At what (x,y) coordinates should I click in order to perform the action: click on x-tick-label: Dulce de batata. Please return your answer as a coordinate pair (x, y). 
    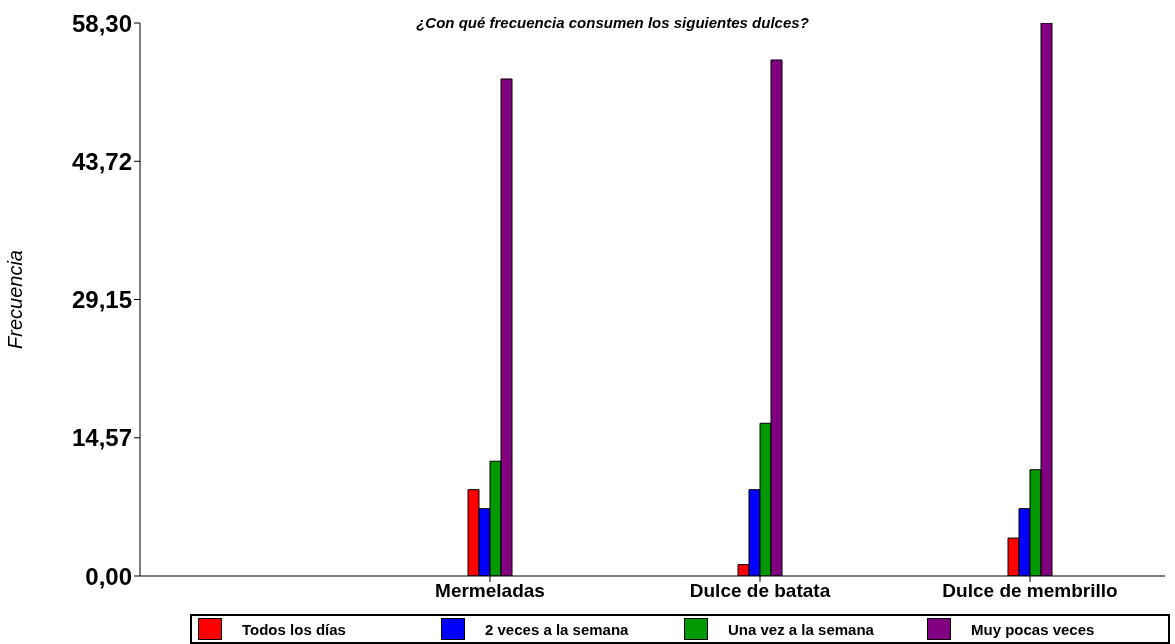
    Looking at the image, I should click on (760, 591).